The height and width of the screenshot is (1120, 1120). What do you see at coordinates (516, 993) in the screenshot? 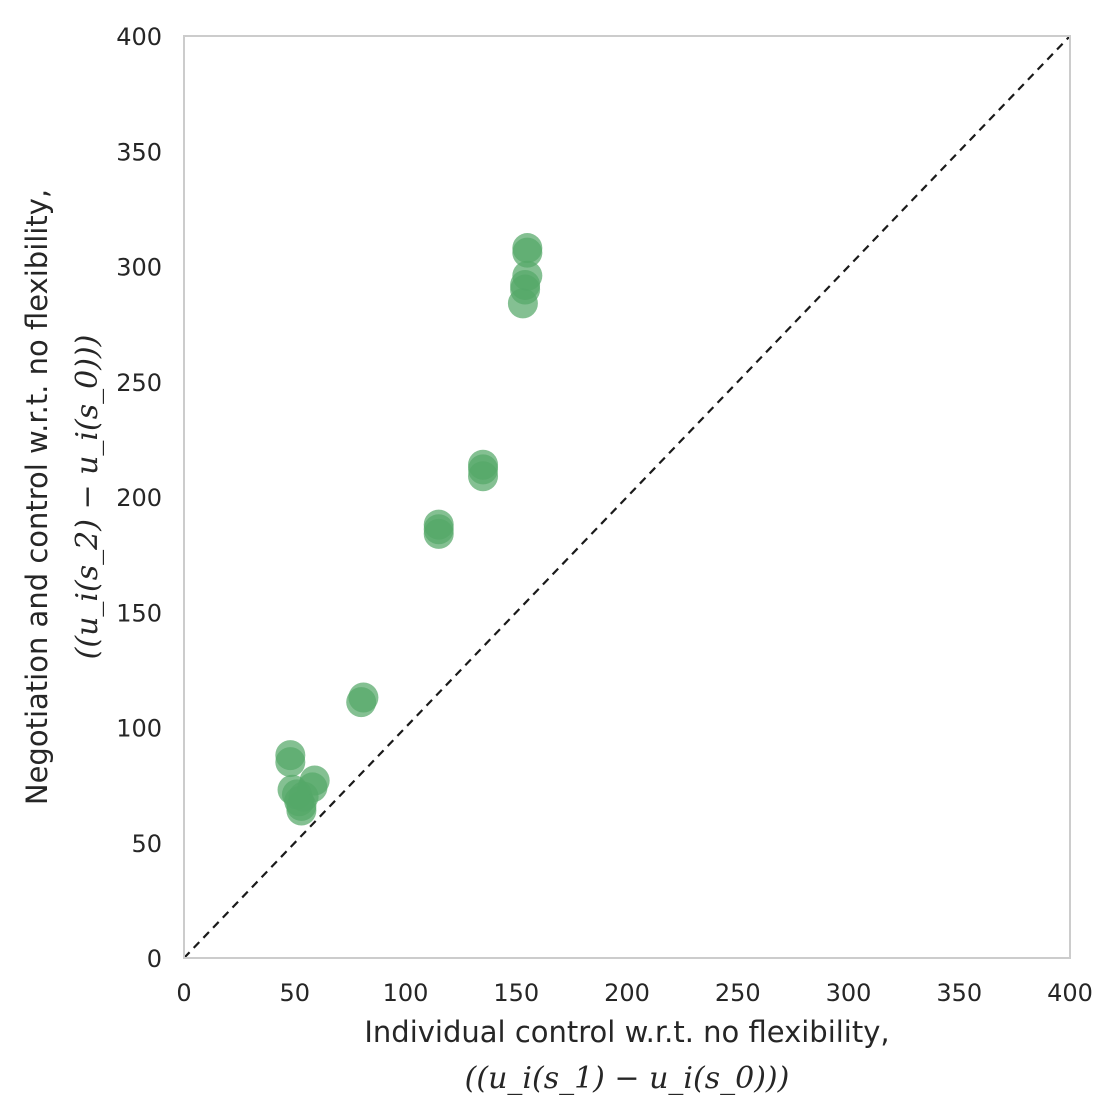
I see `x-tick-label: 150` at bounding box center [516, 993].